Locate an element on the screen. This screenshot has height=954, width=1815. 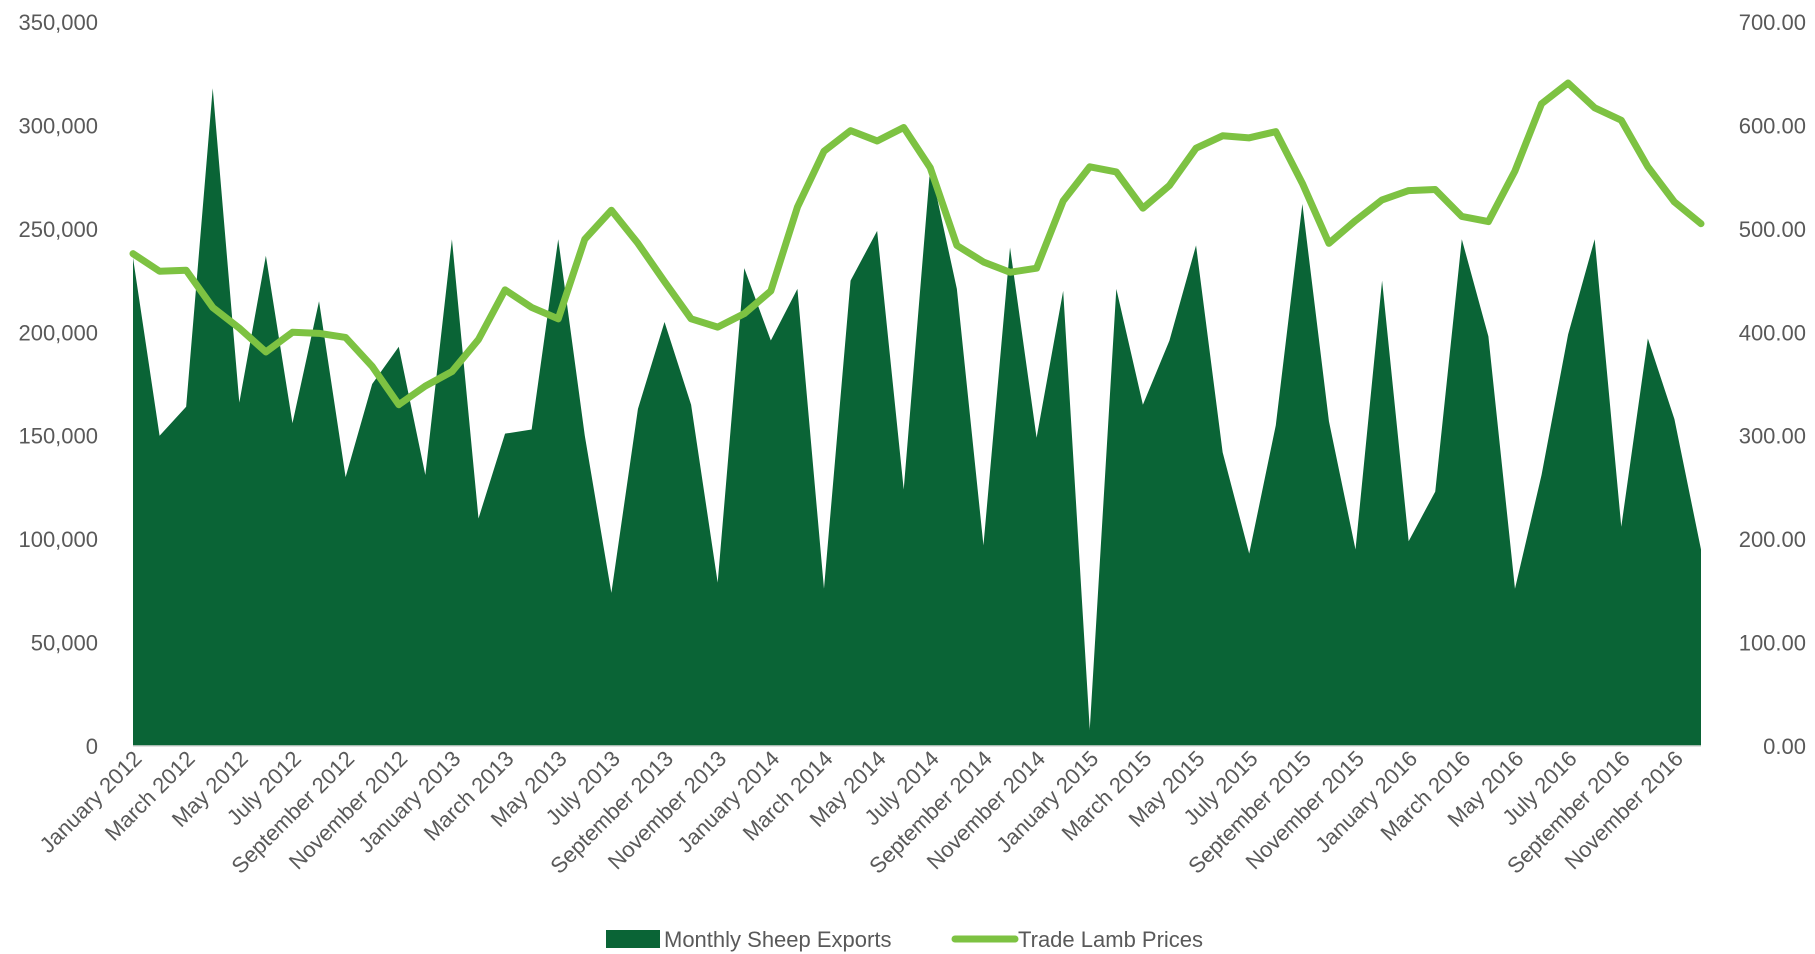
left-y-tick-label: 300,000 is located at coordinates (58, 125).